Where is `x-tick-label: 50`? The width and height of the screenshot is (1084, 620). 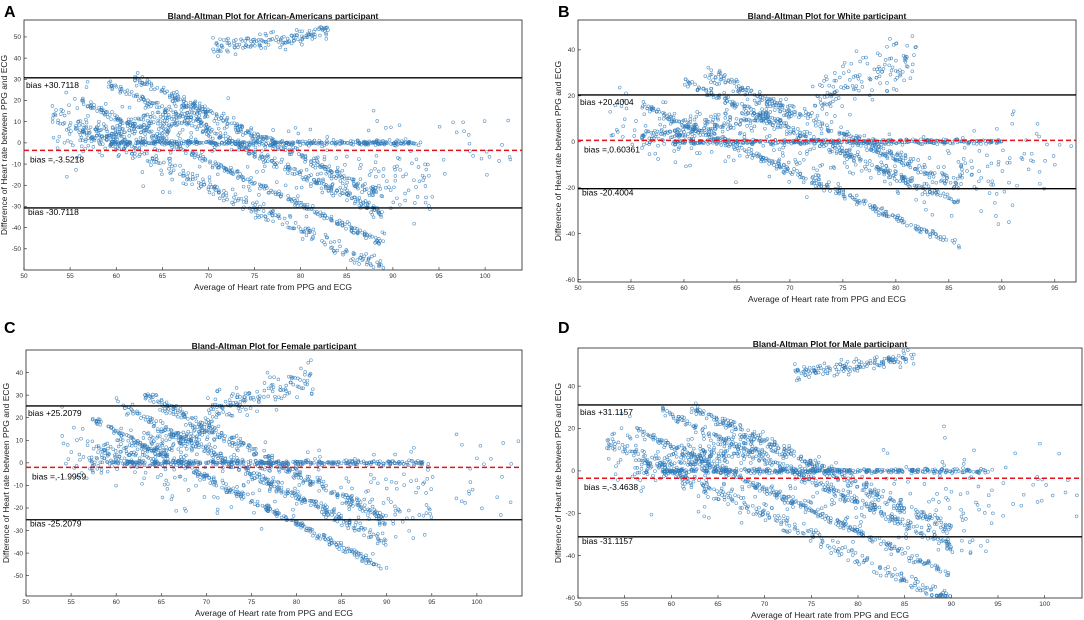 x-tick-label: 50 is located at coordinates (24, 276).